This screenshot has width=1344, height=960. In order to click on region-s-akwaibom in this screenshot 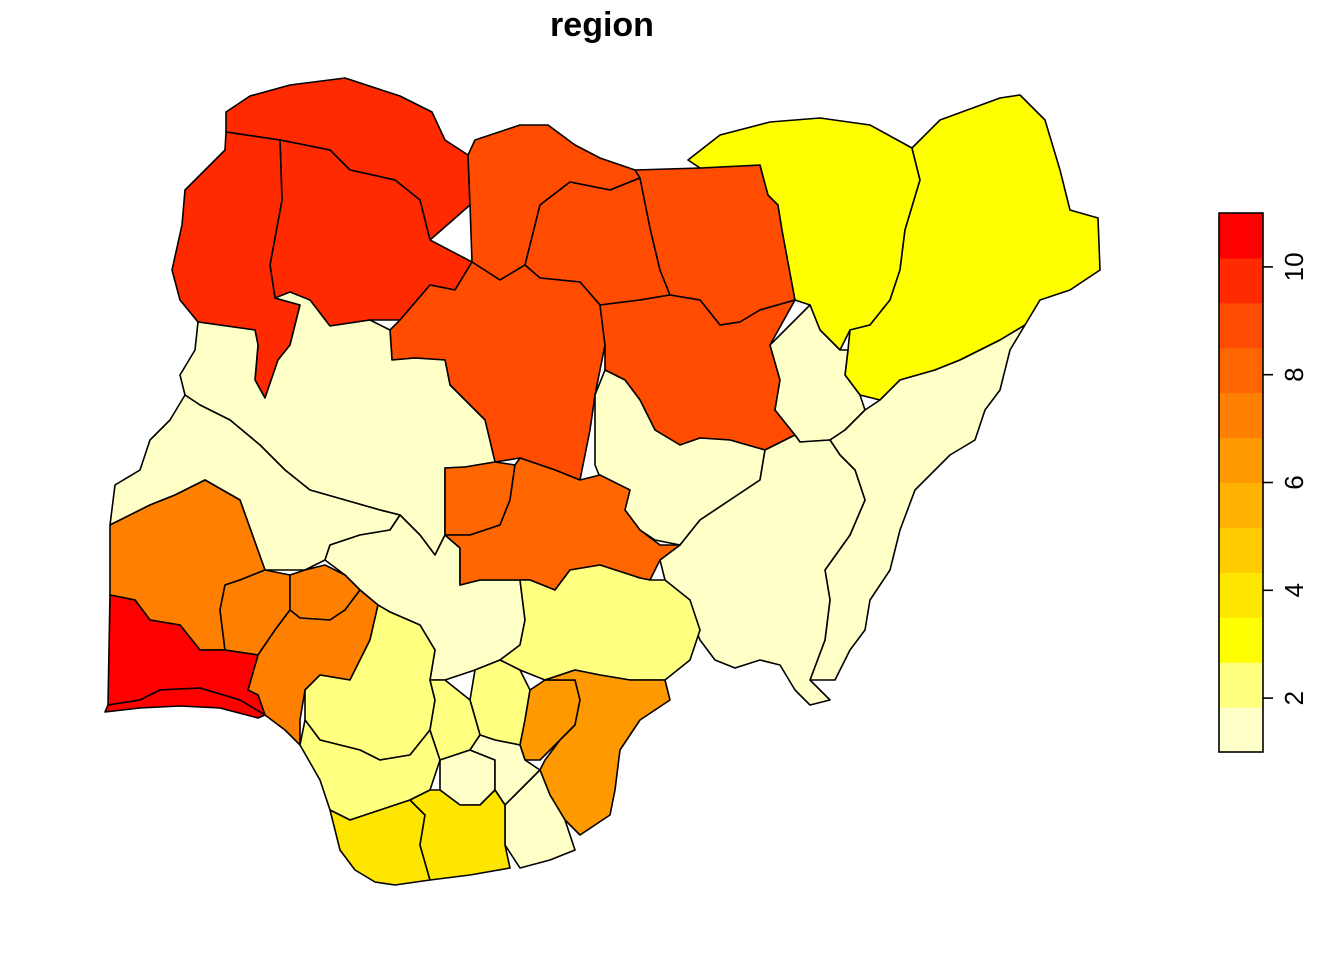, I will do `click(540, 819)`.